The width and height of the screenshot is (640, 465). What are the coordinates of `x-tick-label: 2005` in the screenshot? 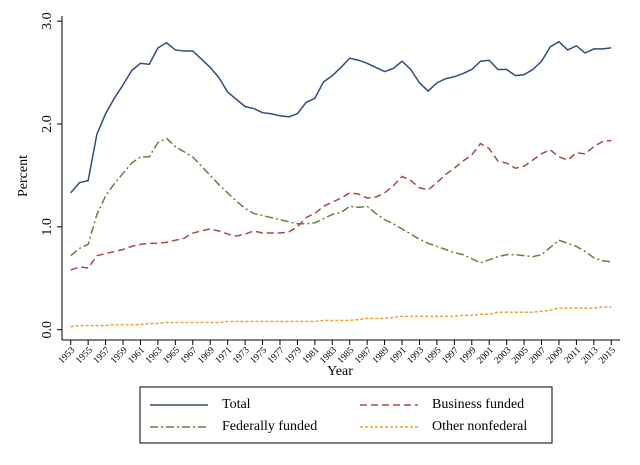 It's located at (520, 355).